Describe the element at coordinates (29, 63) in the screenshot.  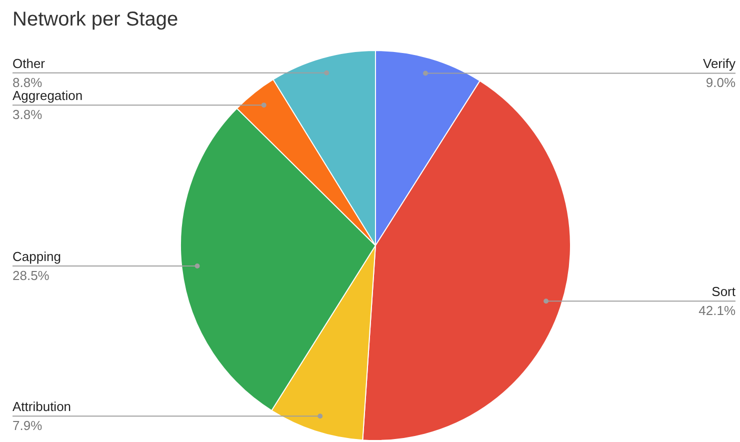
I see `slice-label: Other` at that location.